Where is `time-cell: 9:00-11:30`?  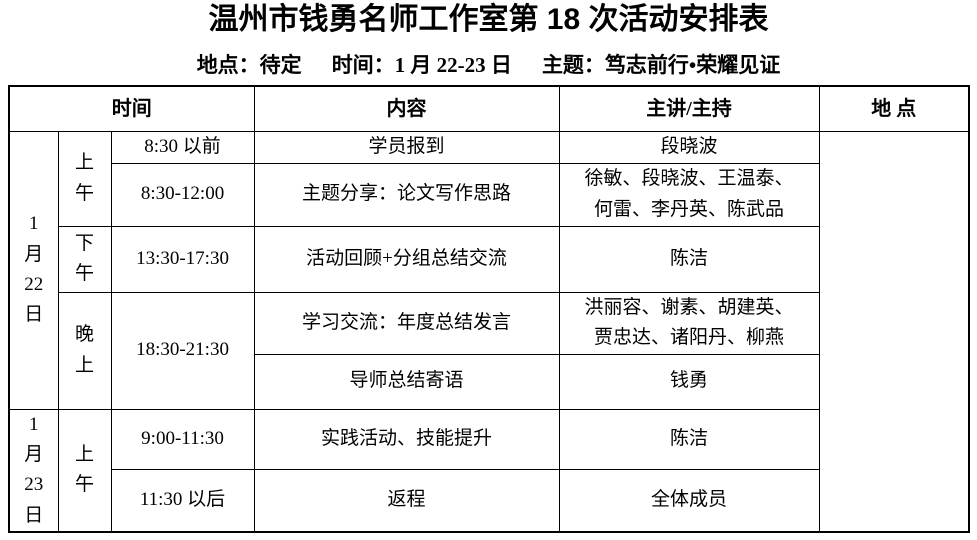
time-cell: 9:00-11:30 is located at coordinates (182, 439).